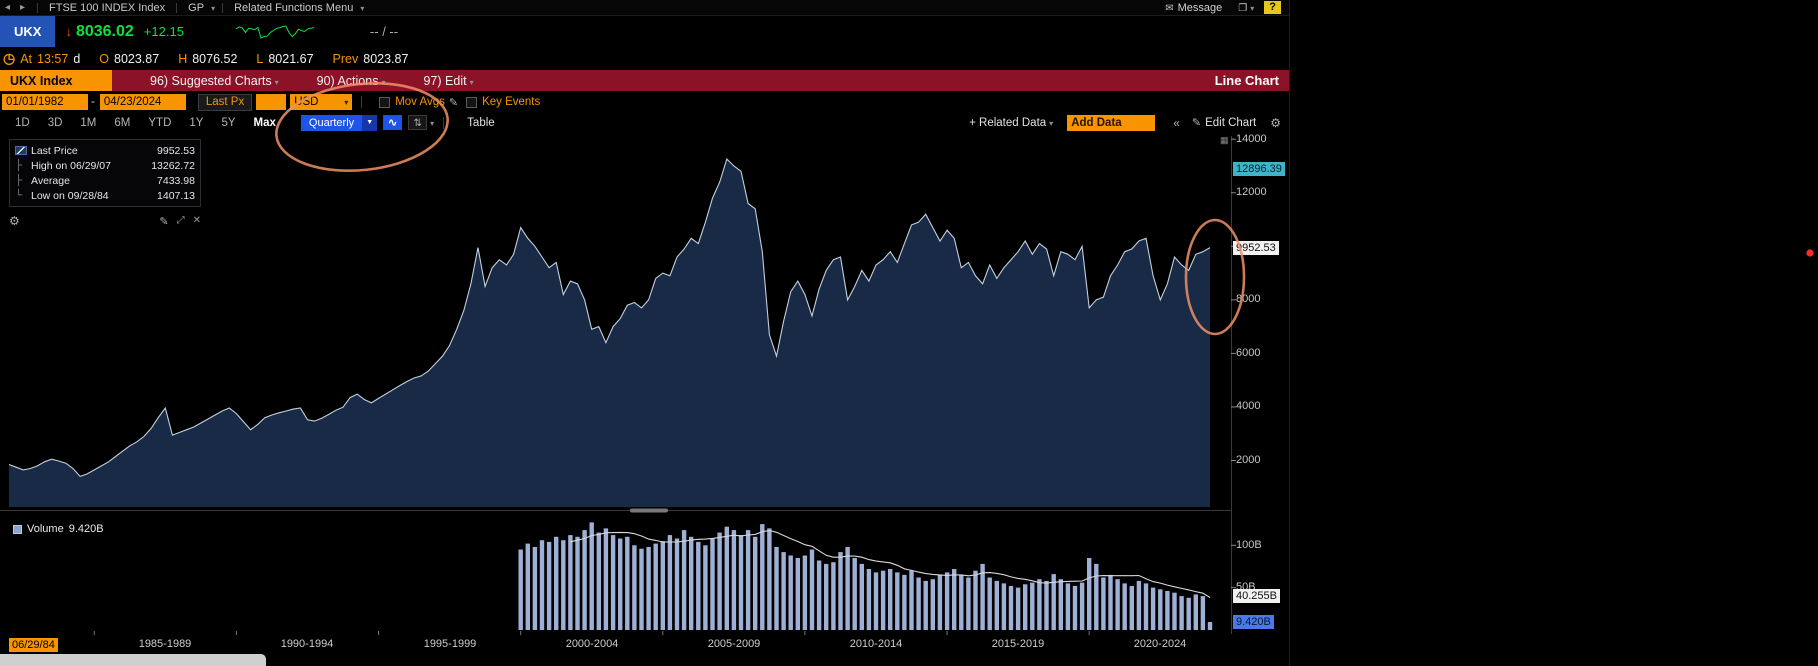  What do you see at coordinates (45, 102) in the screenshot?
I see `start-date-input: 01/01/1982` at bounding box center [45, 102].